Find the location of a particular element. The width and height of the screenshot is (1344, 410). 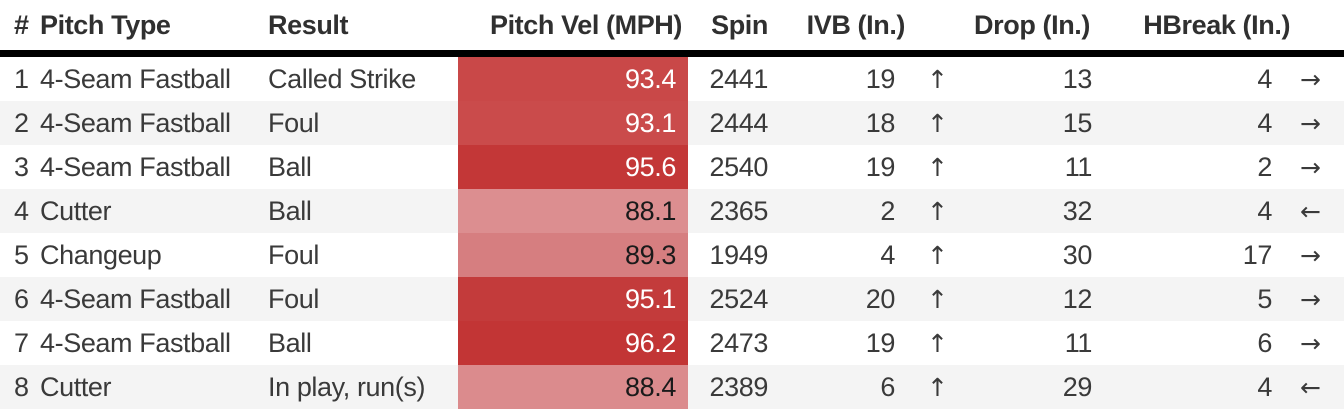

pitch-velocity-heatcell: 95.6 is located at coordinates (573, 167).